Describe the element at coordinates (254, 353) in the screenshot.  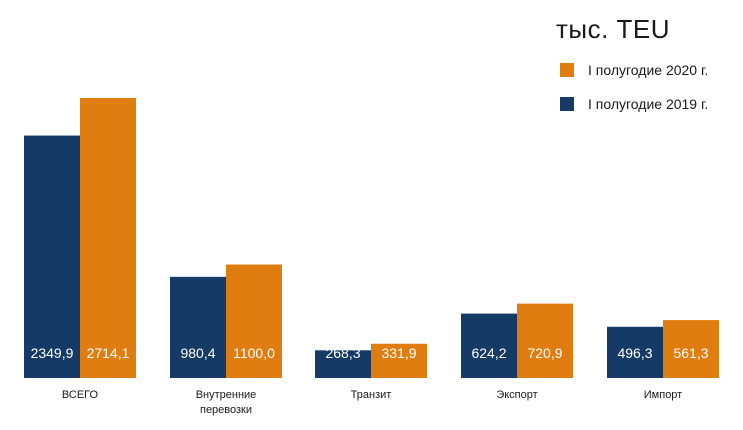
I see `bar-value-label-2020-1: 1100,0` at that location.